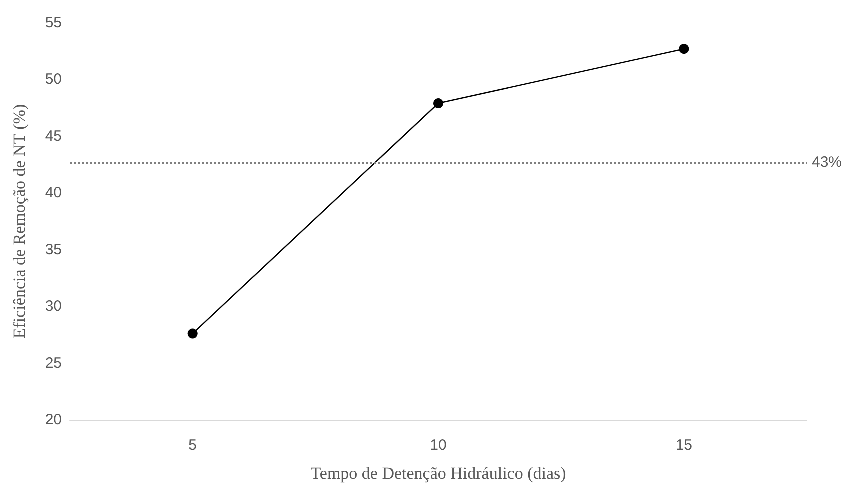  What do you see at coordinates (19, 221) in the screenshot?
I see `y-axis-title: Eficiência de Remoção de NT (%)` at bounding box center [19, 221].